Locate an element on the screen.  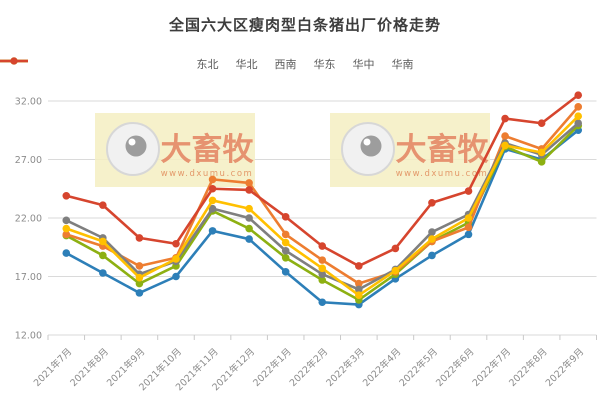
x-tick-label: 2021年8月 is located at coordinates (89, 367).